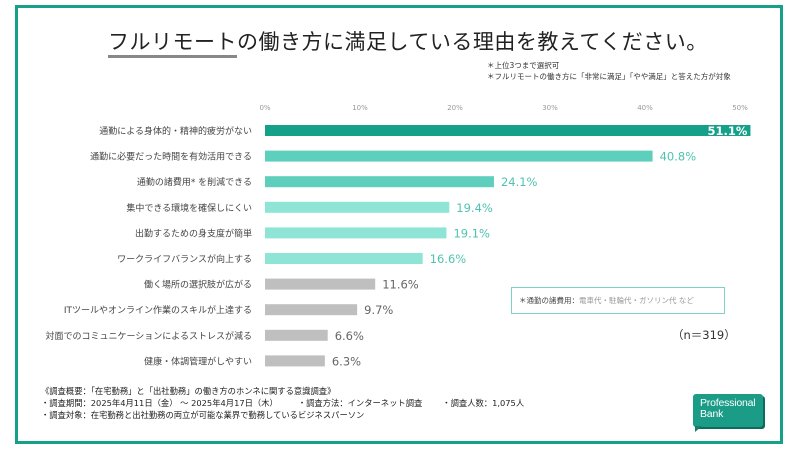 This screenshot has height=450, width=800. I want to click on category-label: 通勤に必要だった時間を有効活用できる, so click(171, 157).